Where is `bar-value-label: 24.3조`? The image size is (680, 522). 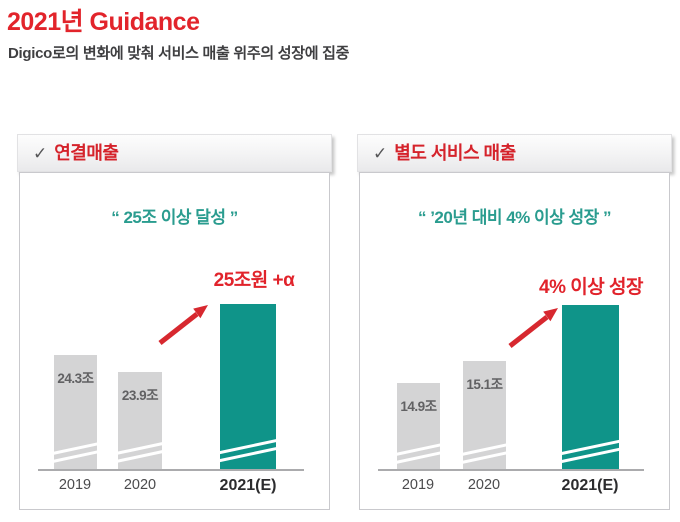
bar-value-label: 24.3조 is located at coordinates (75, 378).